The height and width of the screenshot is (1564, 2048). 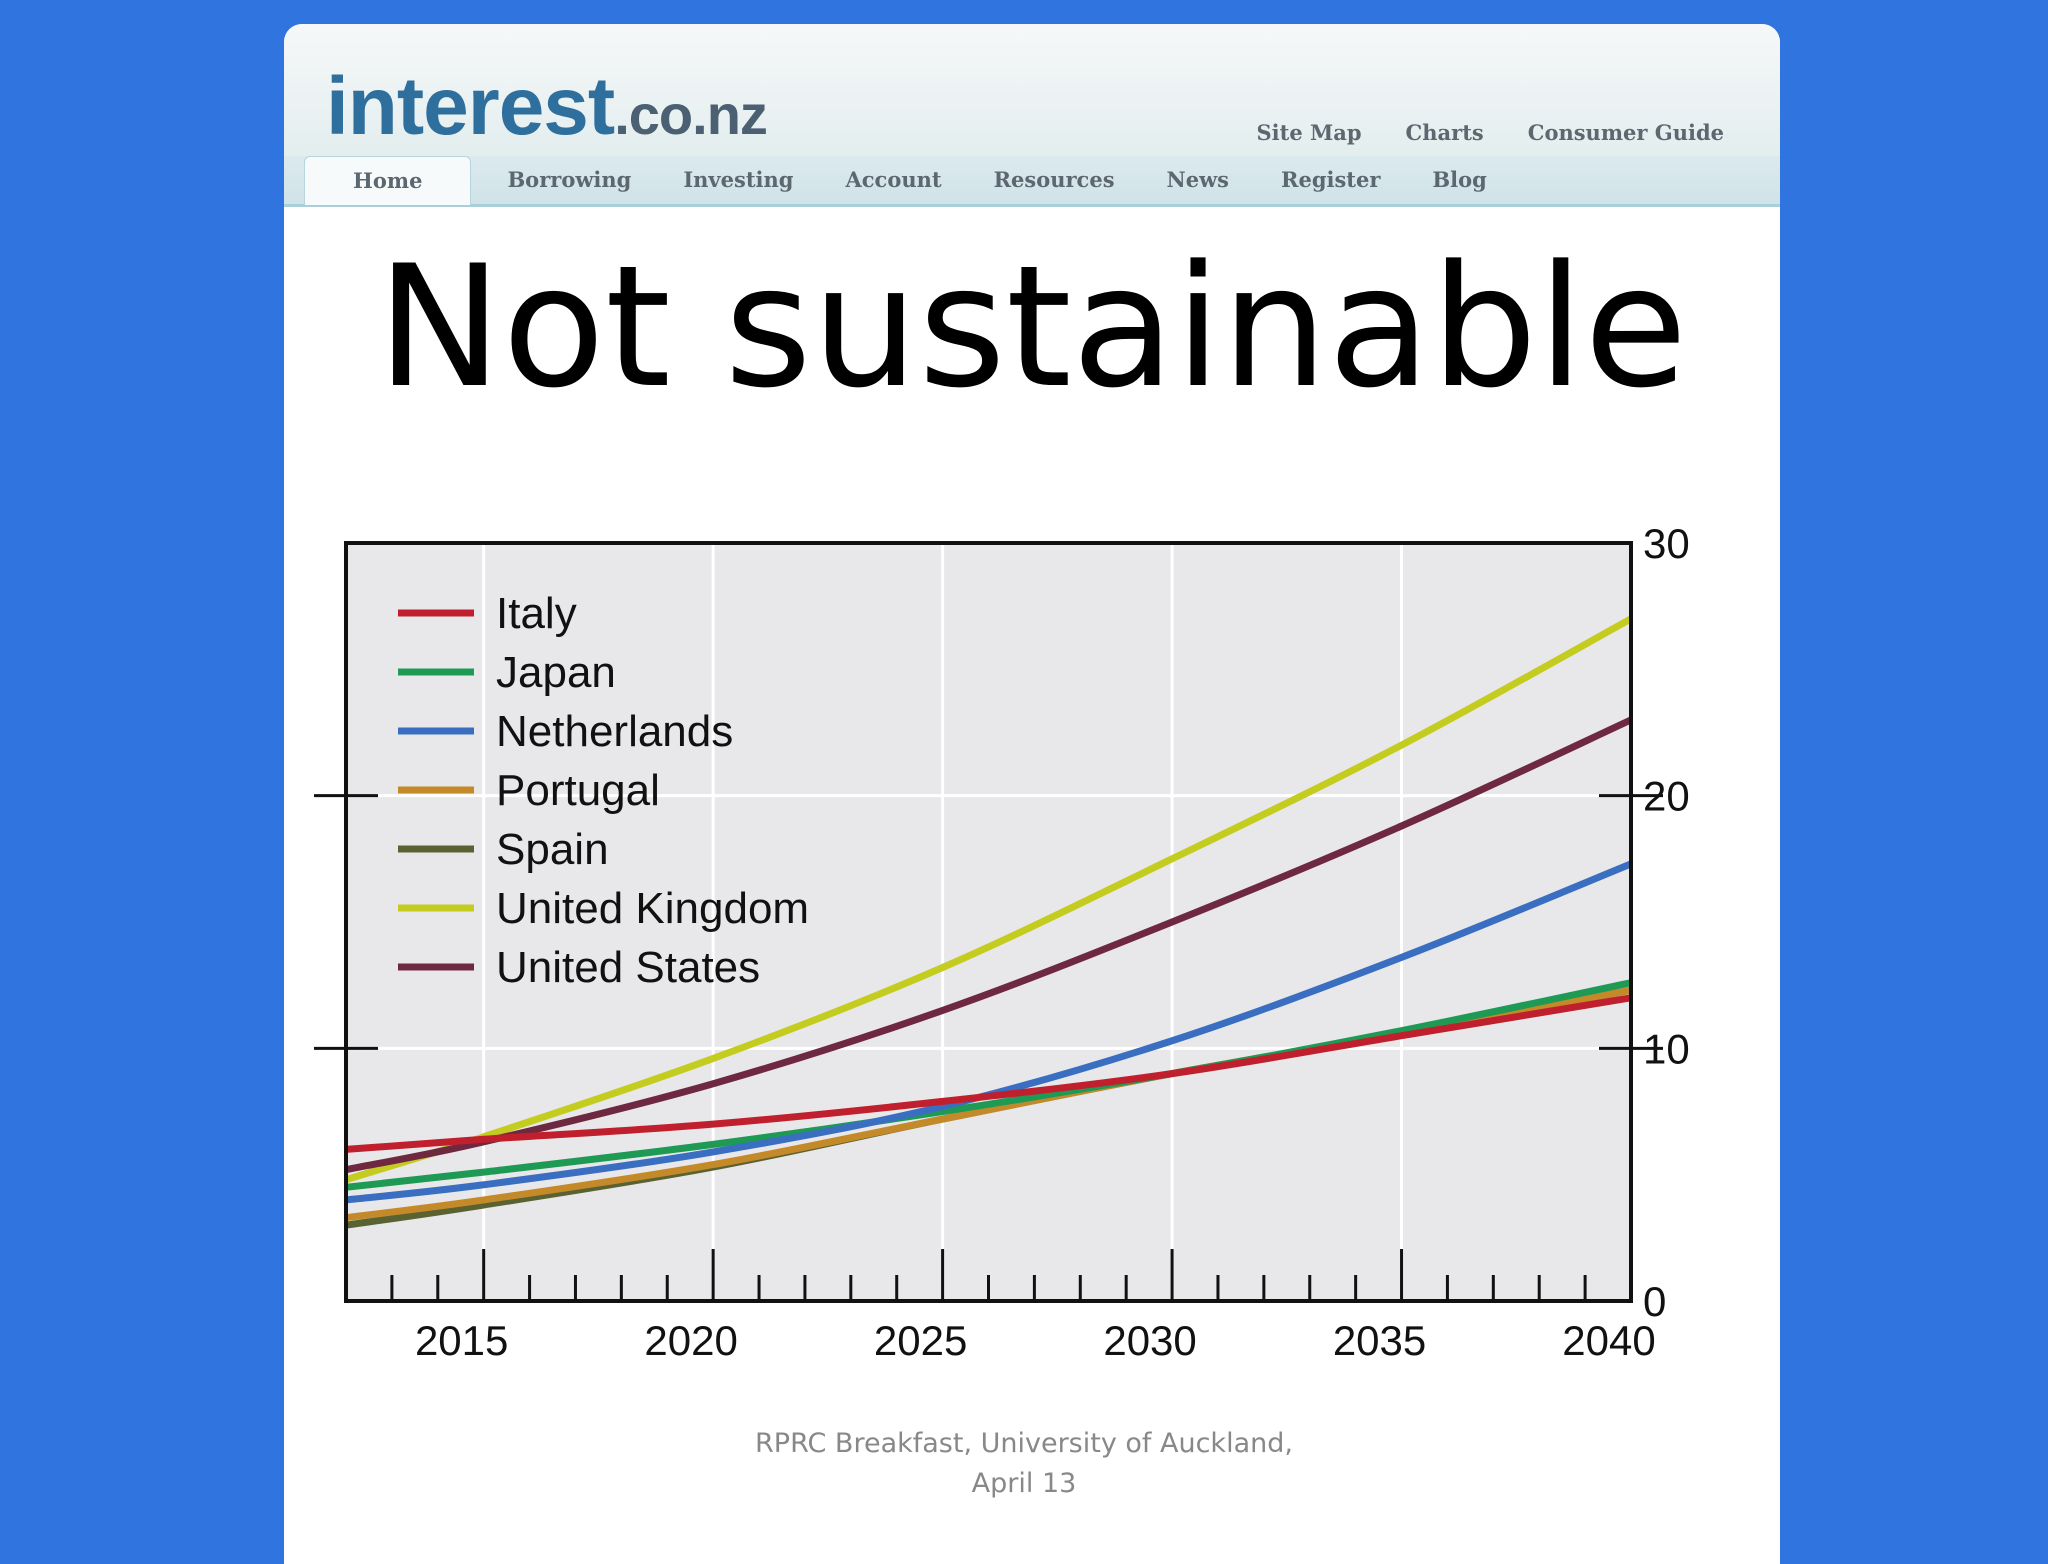 I want to click on legend-label-spain: Spain, so click(x=552, y=849).